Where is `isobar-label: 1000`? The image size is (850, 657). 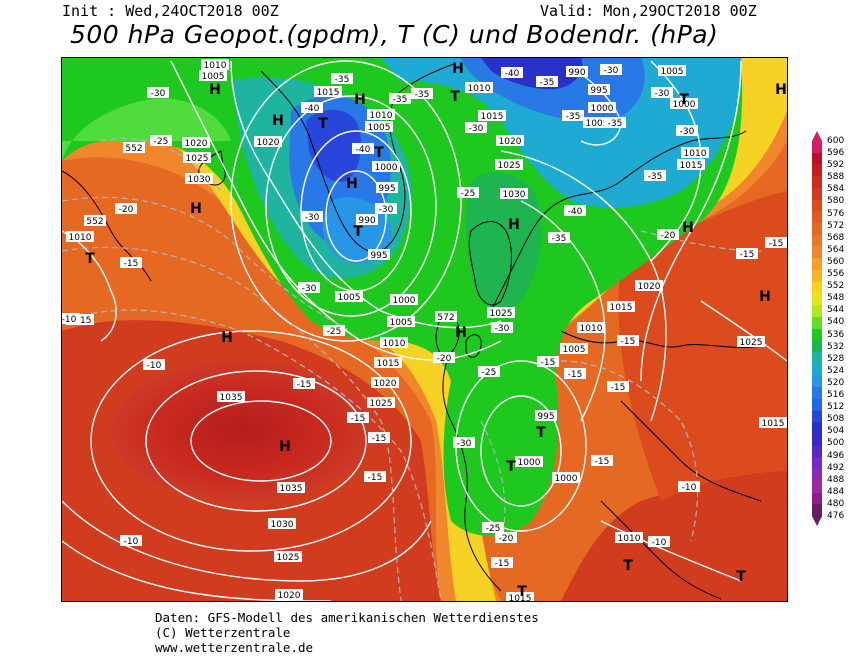
isobar-label: 1000 is located at coordinates (566, 479).